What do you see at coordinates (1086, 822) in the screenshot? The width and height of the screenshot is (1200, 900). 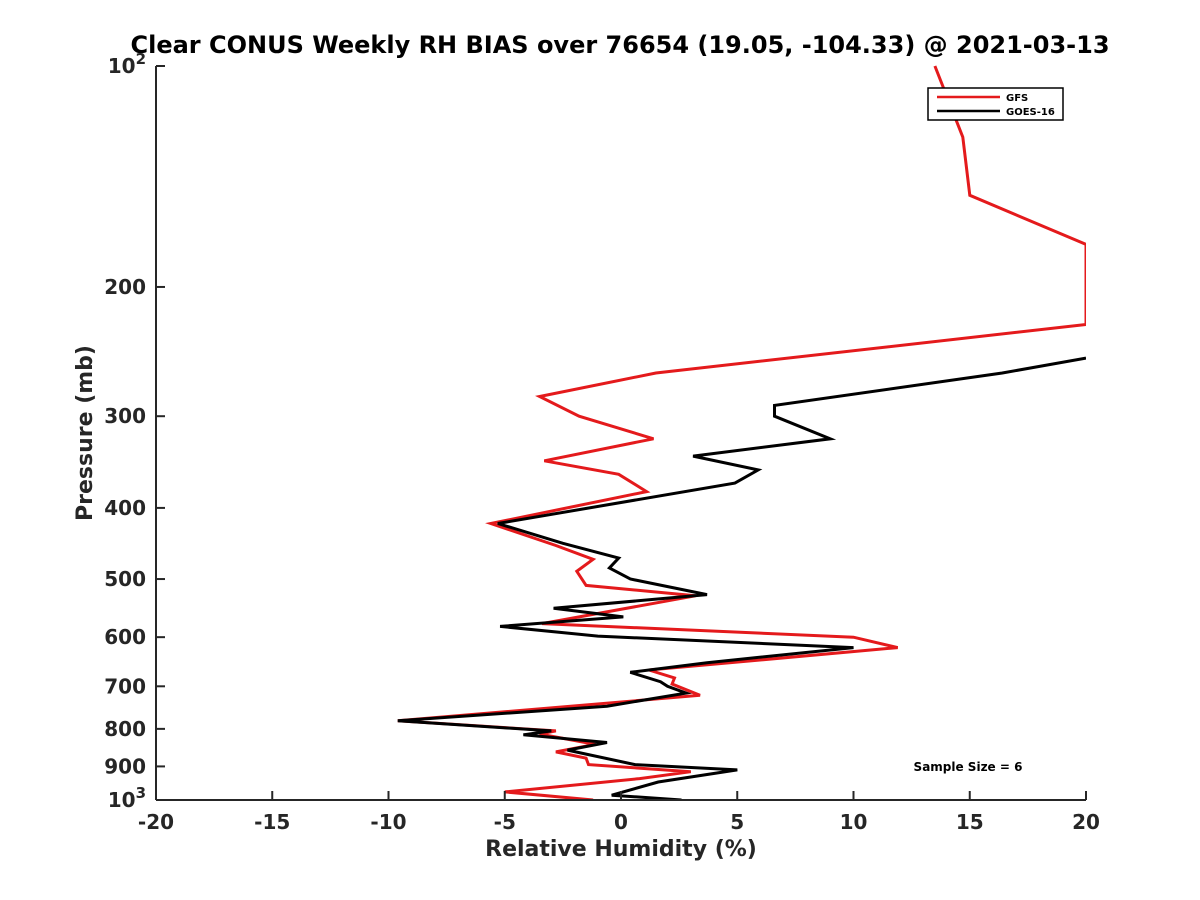 I see `x-tick-label: 20` at bounding box center [1086, 822].